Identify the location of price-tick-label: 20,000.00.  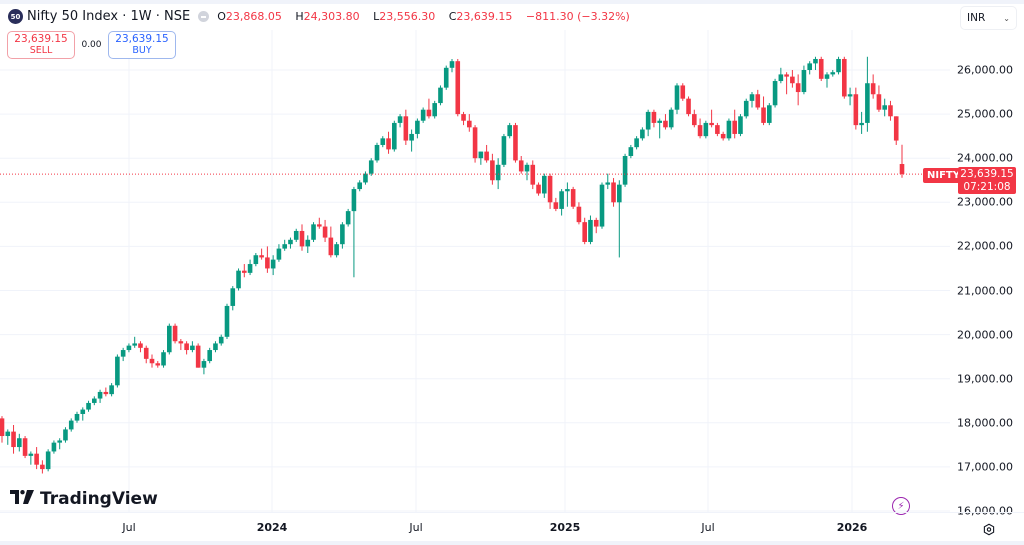
(985, 335).